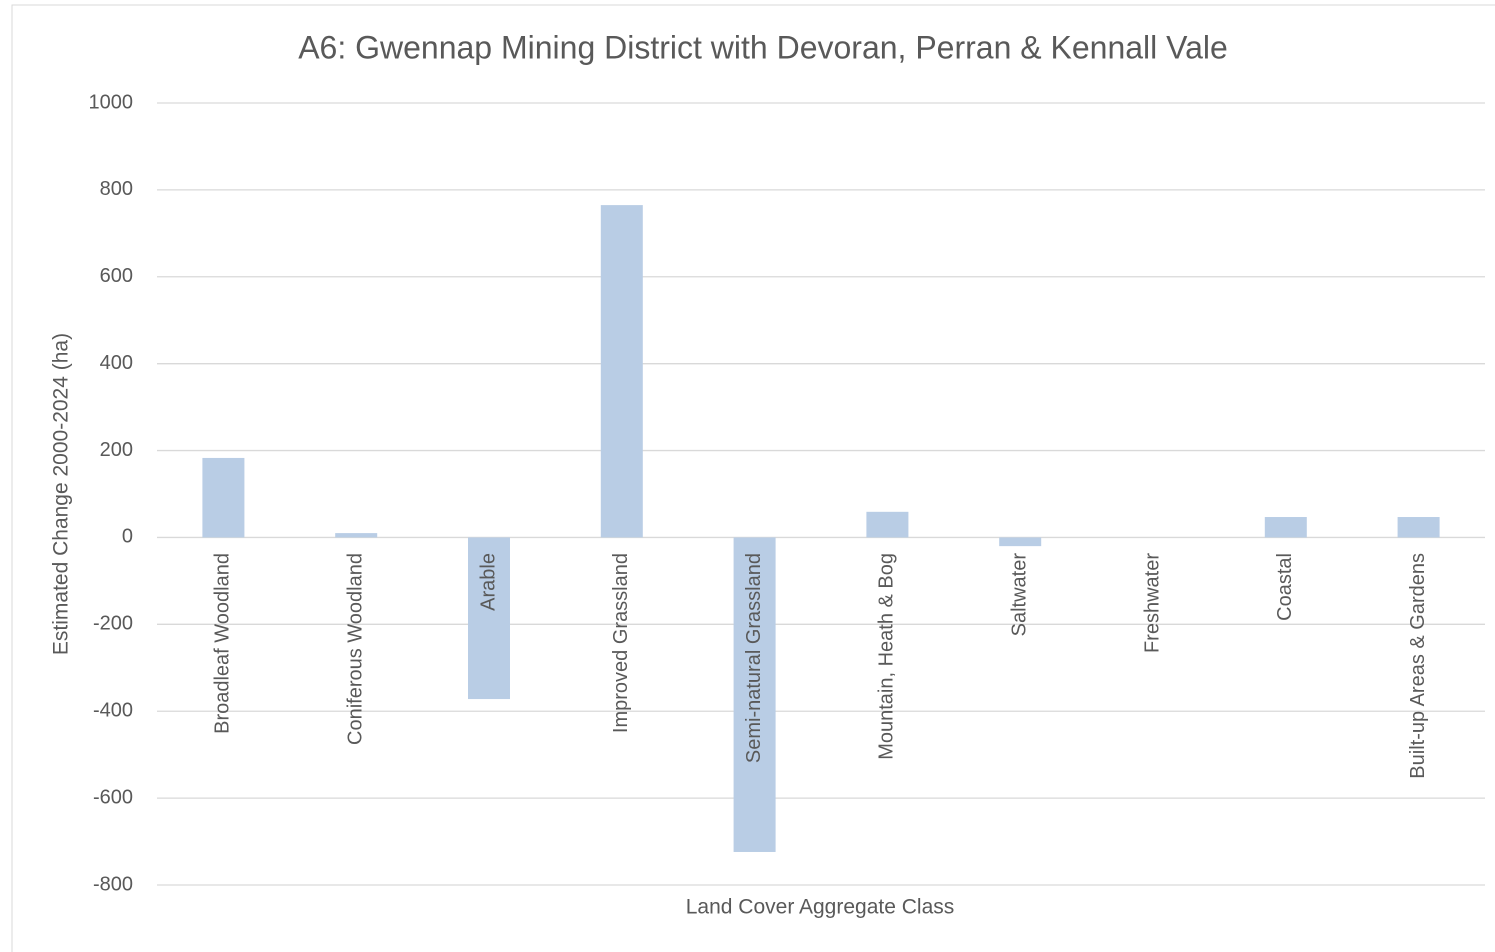 The width and height of the screenshot is (1495, 952). What do you see at coordinates (116, 276) in the screenshot?
I see `y-tick-label: 600` at bounding box center [116, 276].